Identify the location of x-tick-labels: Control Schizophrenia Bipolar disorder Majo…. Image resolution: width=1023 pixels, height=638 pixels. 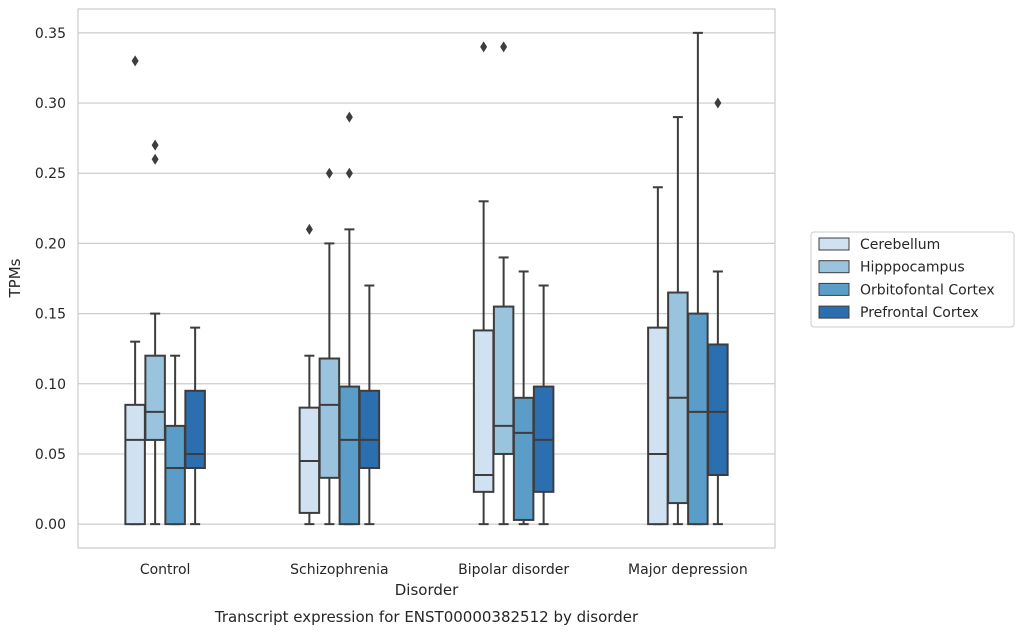
(444, 570).